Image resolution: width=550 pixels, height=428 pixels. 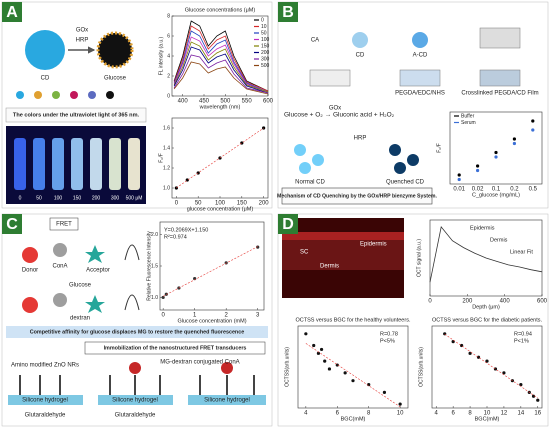 What do you see at coordinates (242, 204) in the screenshot?
I see `x-tick-label: 150` at bounding box center [242, 204].